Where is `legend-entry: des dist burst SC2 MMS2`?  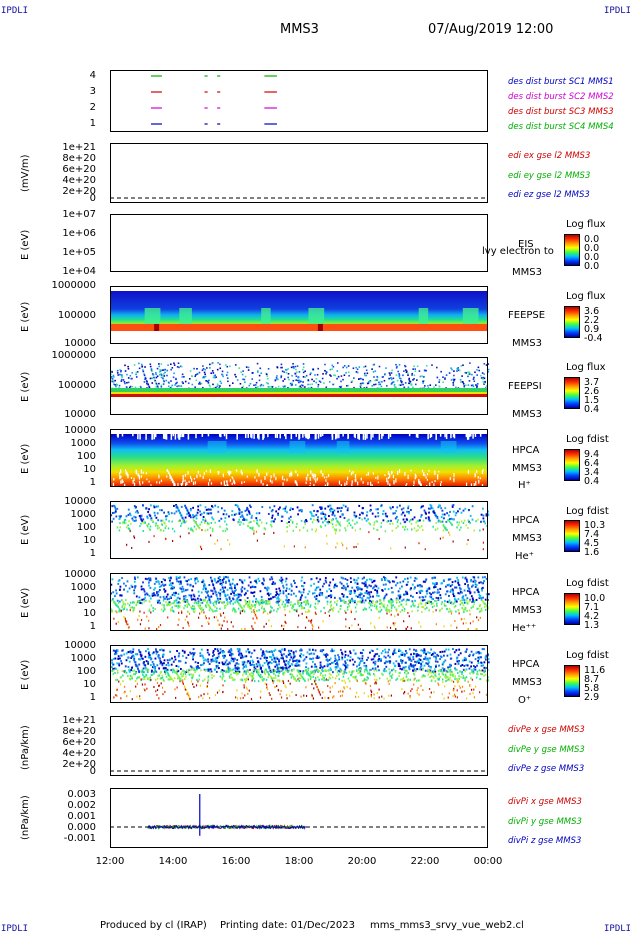 legend-entry: des dist burst SC2 MMS2 is located at coordinates (561, 97).